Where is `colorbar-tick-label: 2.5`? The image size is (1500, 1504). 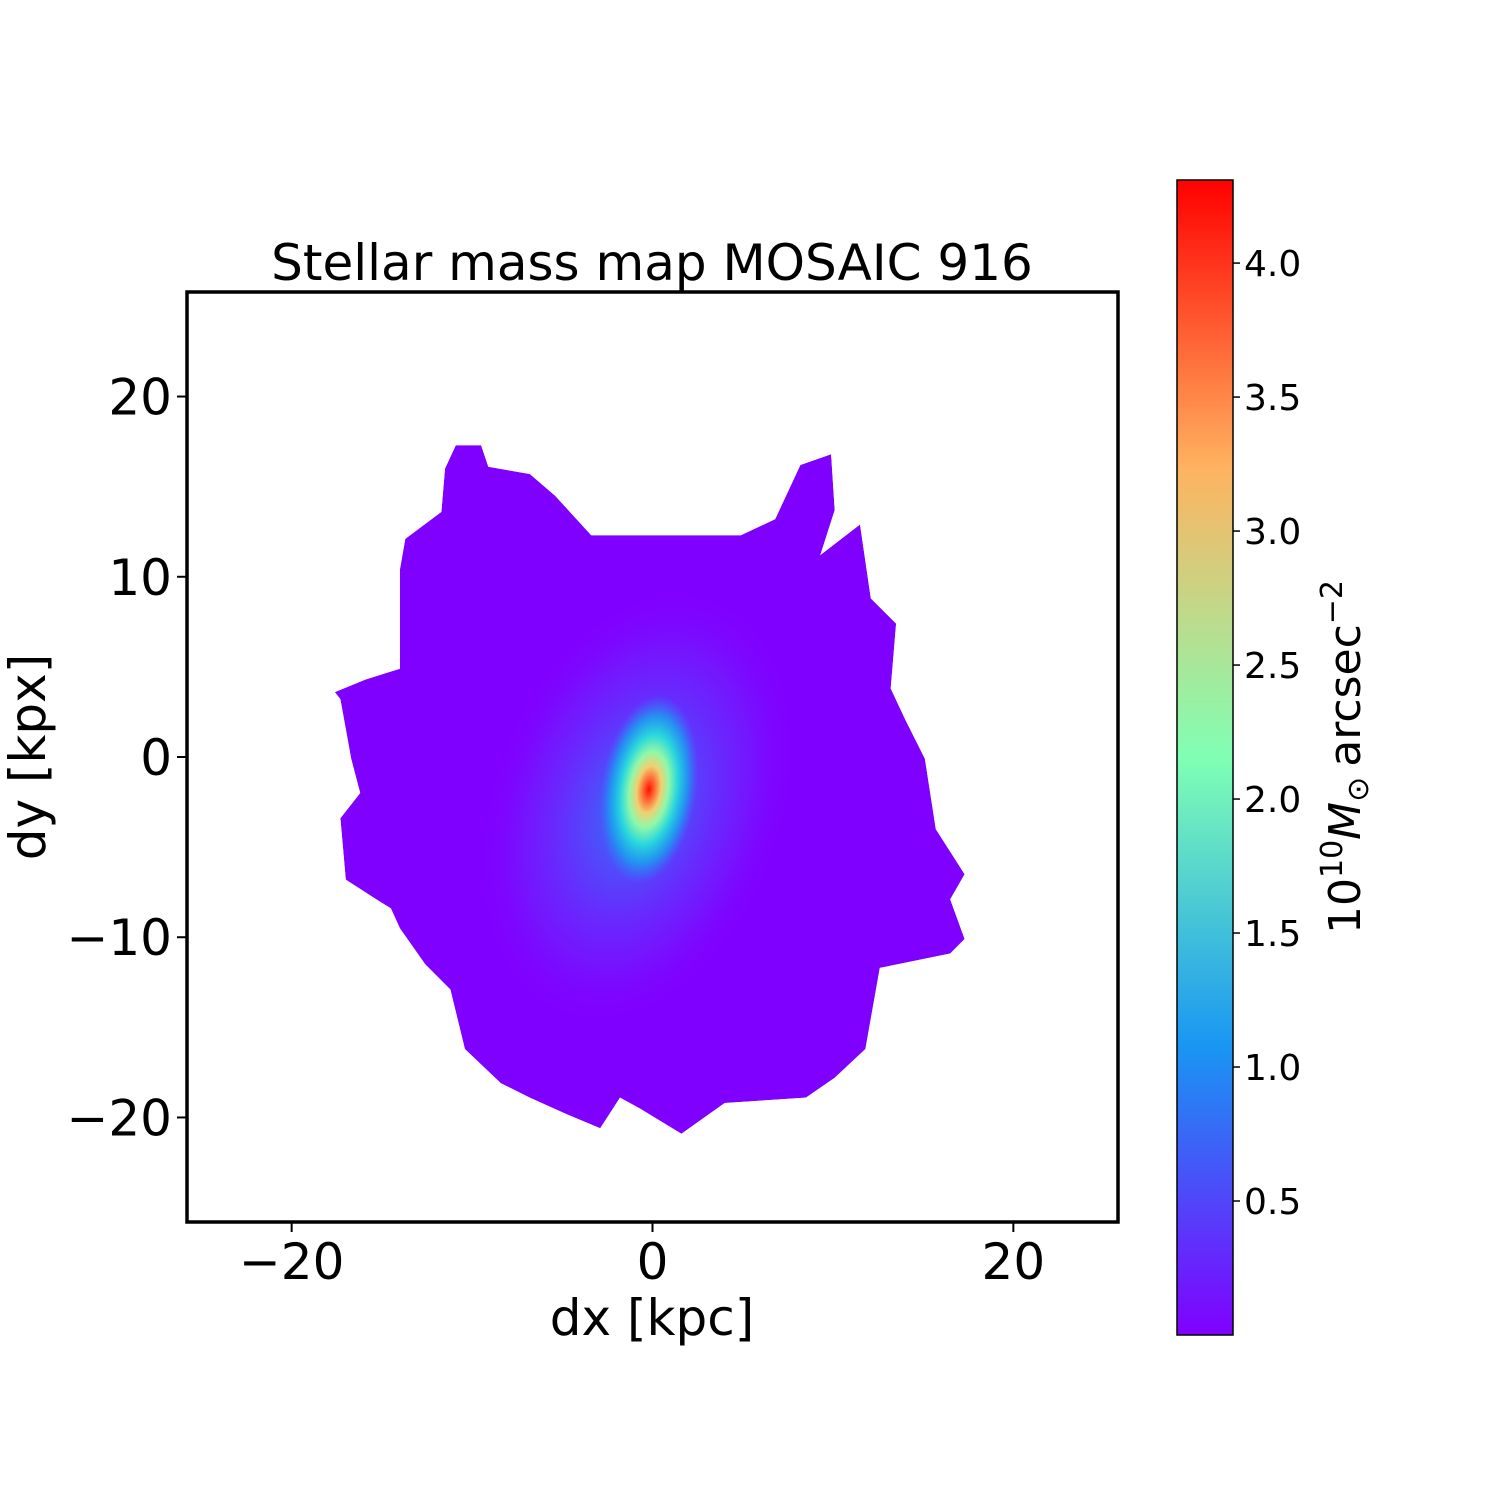
colorbar-tick-label: 2.5 is located at coordinates (1272, 666).